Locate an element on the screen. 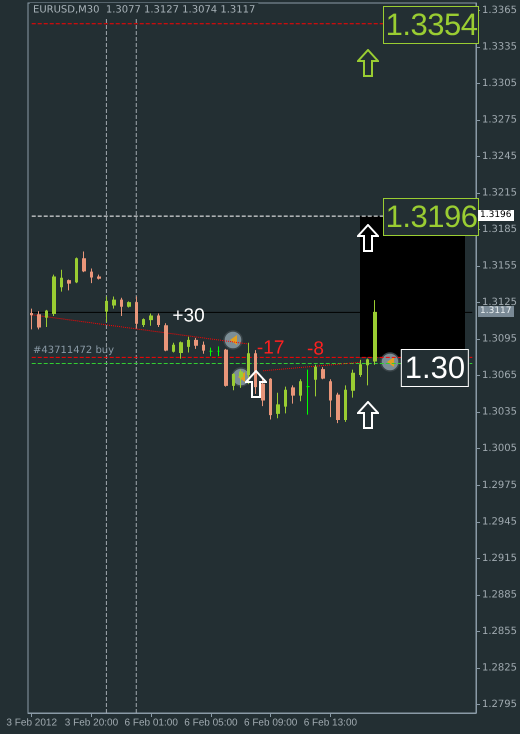 The image size is (520, 734). x-tick-label: 6 Feb 09:00 is located at coordinates (271, 723).